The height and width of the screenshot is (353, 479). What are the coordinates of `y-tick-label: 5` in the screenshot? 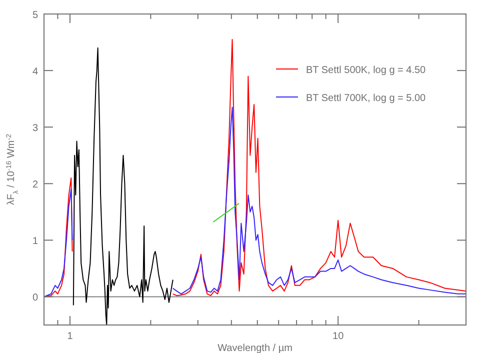 It's located at (35, 15).